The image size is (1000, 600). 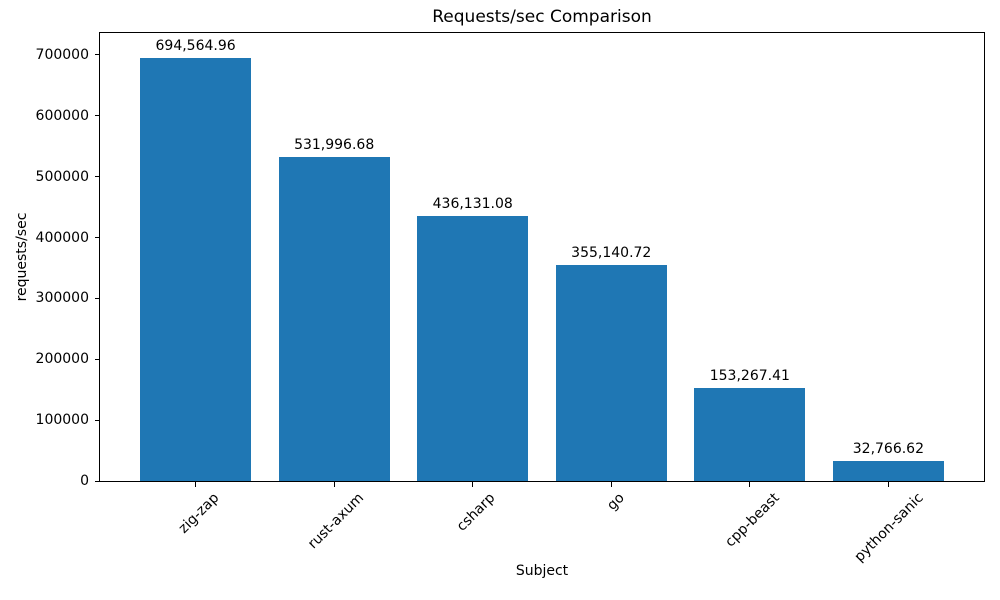 I want to click on x-axis-label: Subject, so click(x=542, y=571).